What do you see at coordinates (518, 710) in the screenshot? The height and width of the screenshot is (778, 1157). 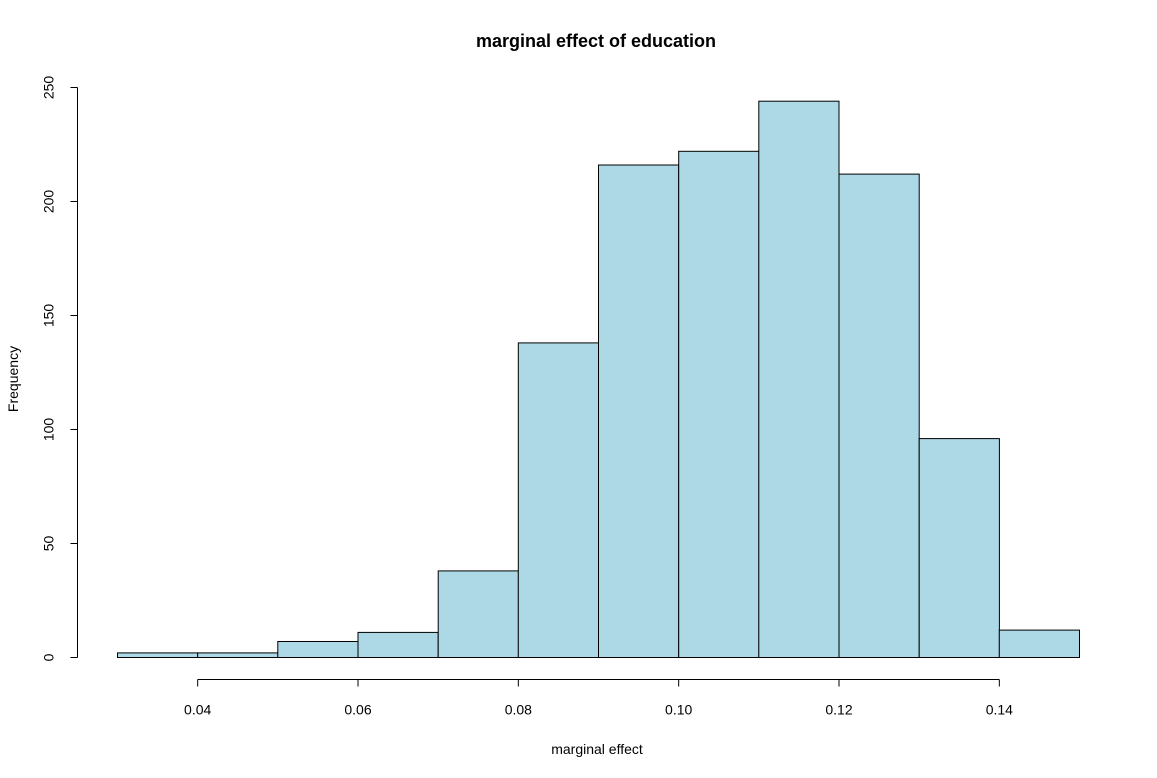 I see `x-tick-label: 0.08` at bounding box center [518, 710].